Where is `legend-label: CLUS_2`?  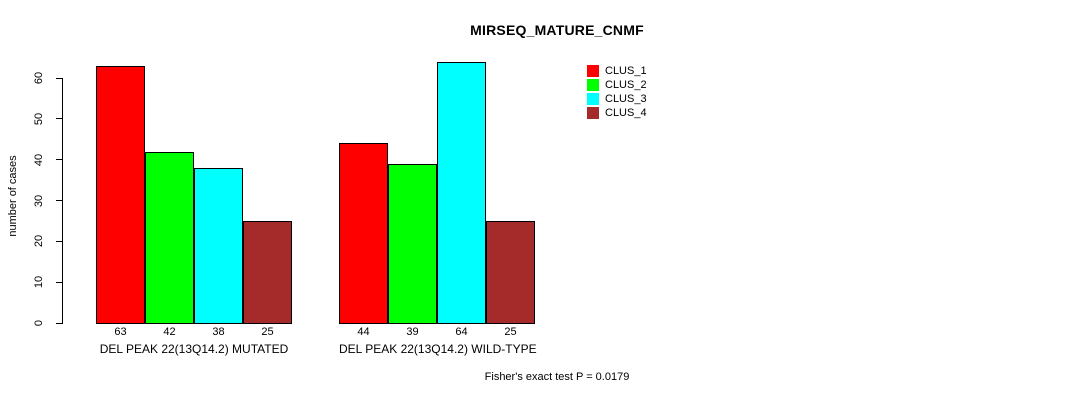
legend-label: CLUS_2 is located at coordinates (626, 85).